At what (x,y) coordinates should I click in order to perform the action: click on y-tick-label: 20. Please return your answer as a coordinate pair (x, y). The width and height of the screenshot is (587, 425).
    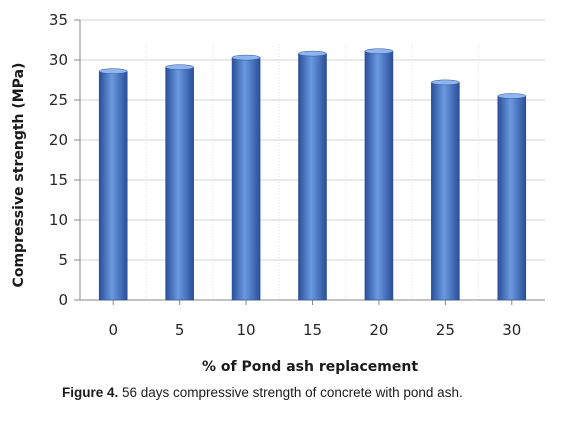
    Looking at the image, I should click on (58, 140).